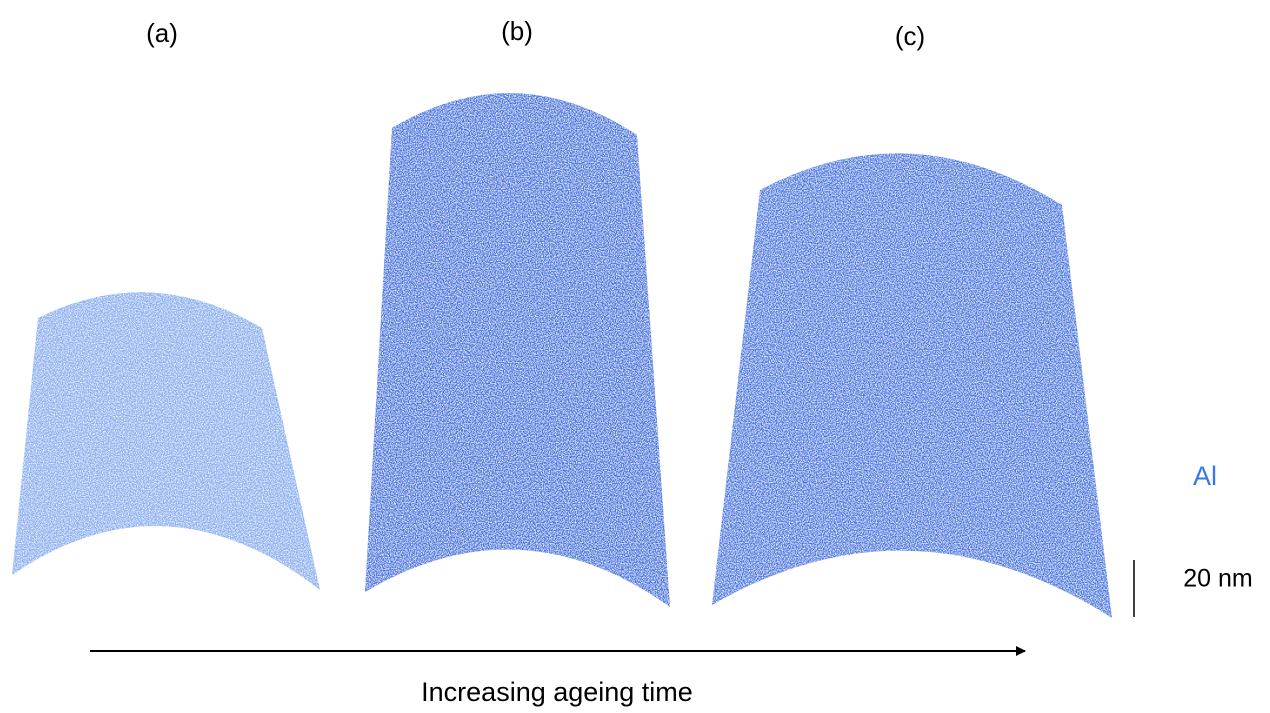  Describe the element at coordinates (1205, 476) in the screenshot. I see `element-label: Al` at that location.